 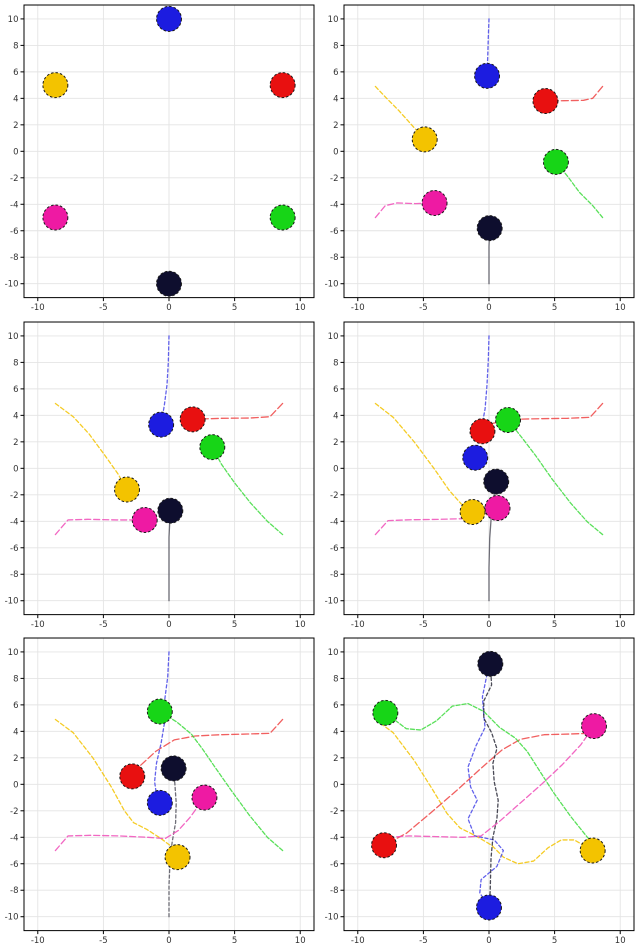 I want to click on trail-navy, so click(x=169, y=555).